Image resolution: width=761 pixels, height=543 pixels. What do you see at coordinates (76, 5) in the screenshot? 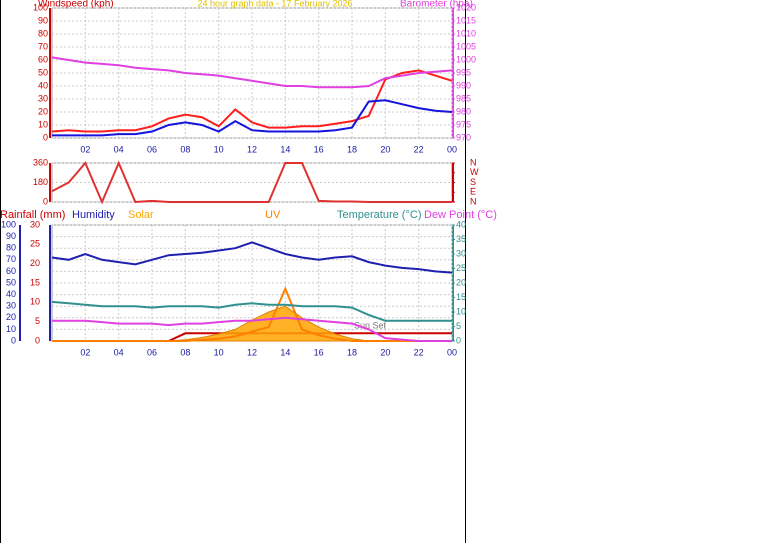
I see `y-axis-label: Windspeed (kph)` at bounding box center [76, 5].